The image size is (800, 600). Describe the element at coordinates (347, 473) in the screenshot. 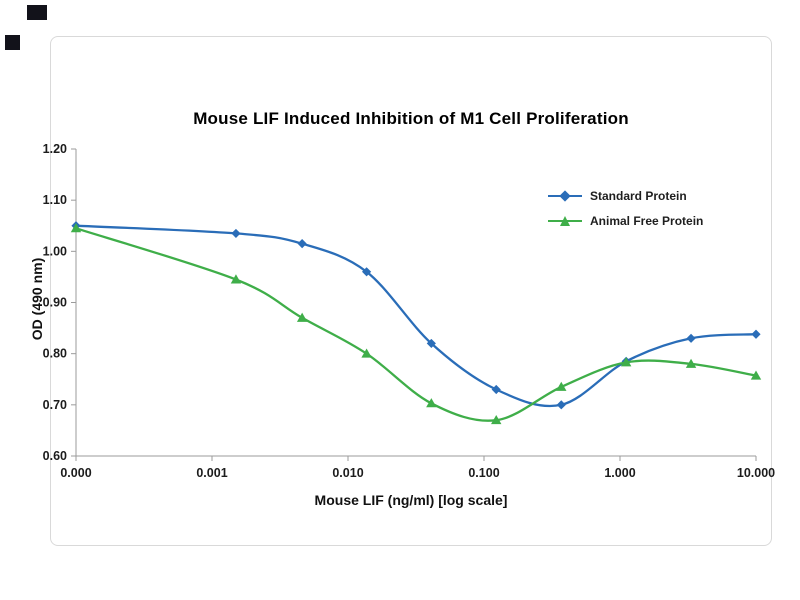

I see `svg-text: 0.010` at that location.